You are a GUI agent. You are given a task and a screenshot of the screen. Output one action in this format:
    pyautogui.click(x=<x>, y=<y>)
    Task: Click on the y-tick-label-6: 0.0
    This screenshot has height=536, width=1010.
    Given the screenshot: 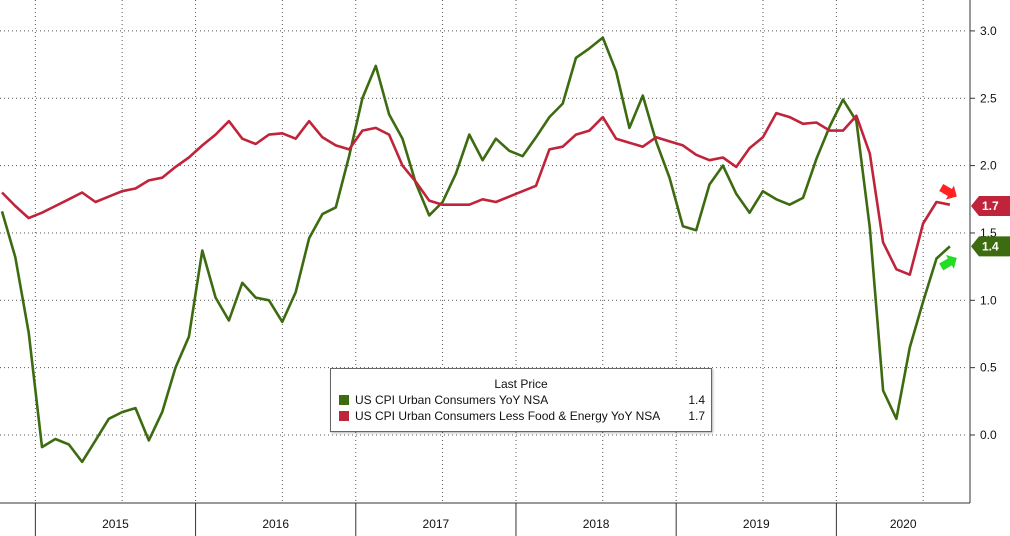 What is the action you would take?
    pyautogui.click(x=988, y=435)
    